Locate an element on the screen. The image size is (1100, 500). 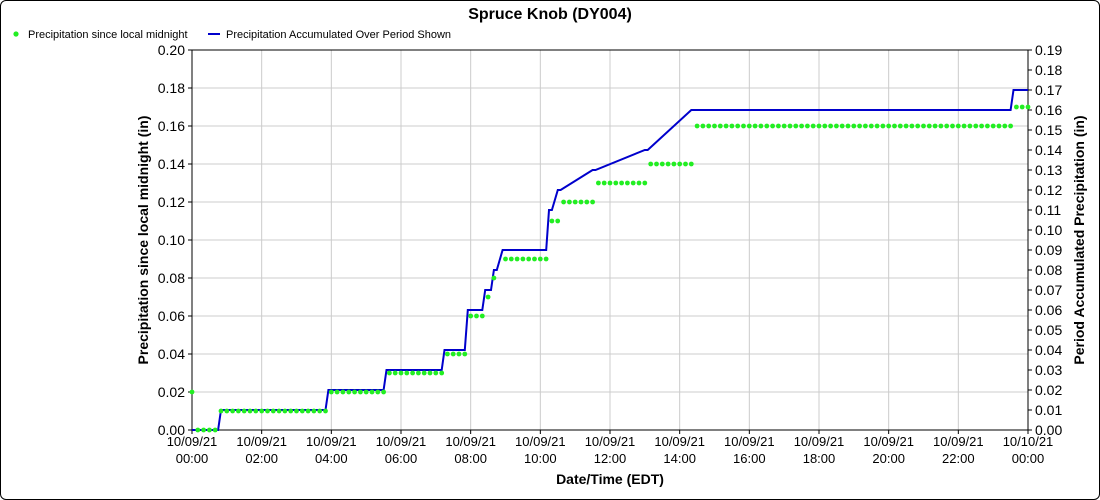
right-tick-label: 0.15 is located at coordinates (1048, 130).